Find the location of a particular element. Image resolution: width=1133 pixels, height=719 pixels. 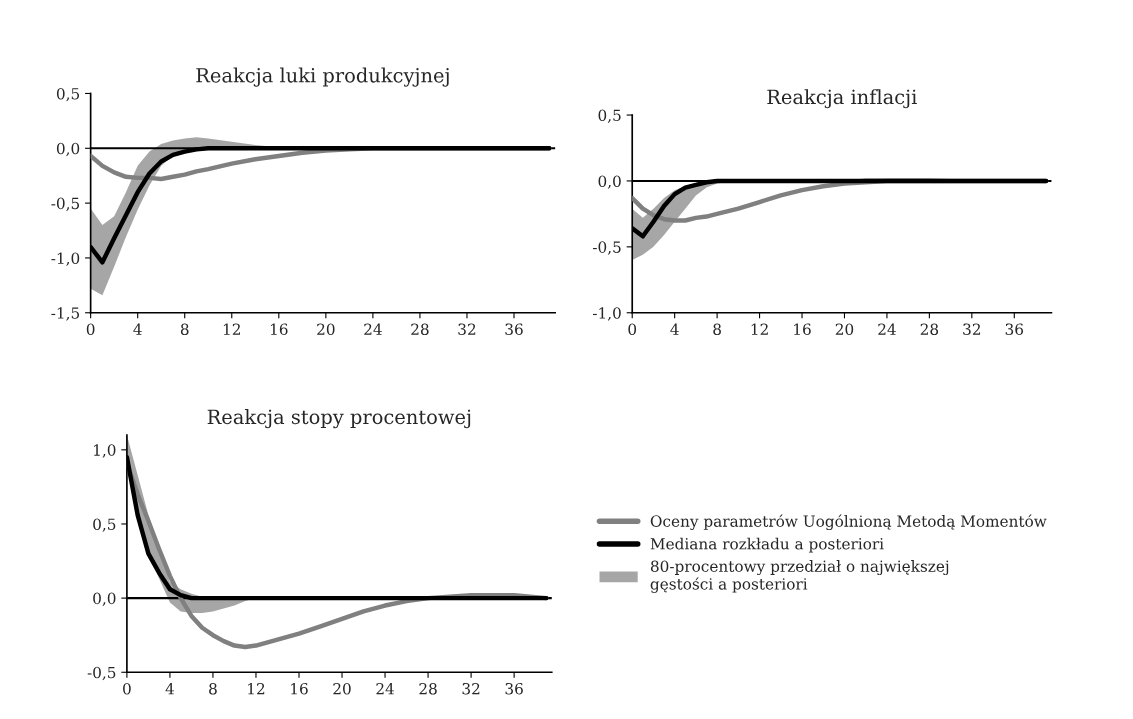

legend-label: Mediana rozkładu a posteriori is located at coordinates (767, 545).